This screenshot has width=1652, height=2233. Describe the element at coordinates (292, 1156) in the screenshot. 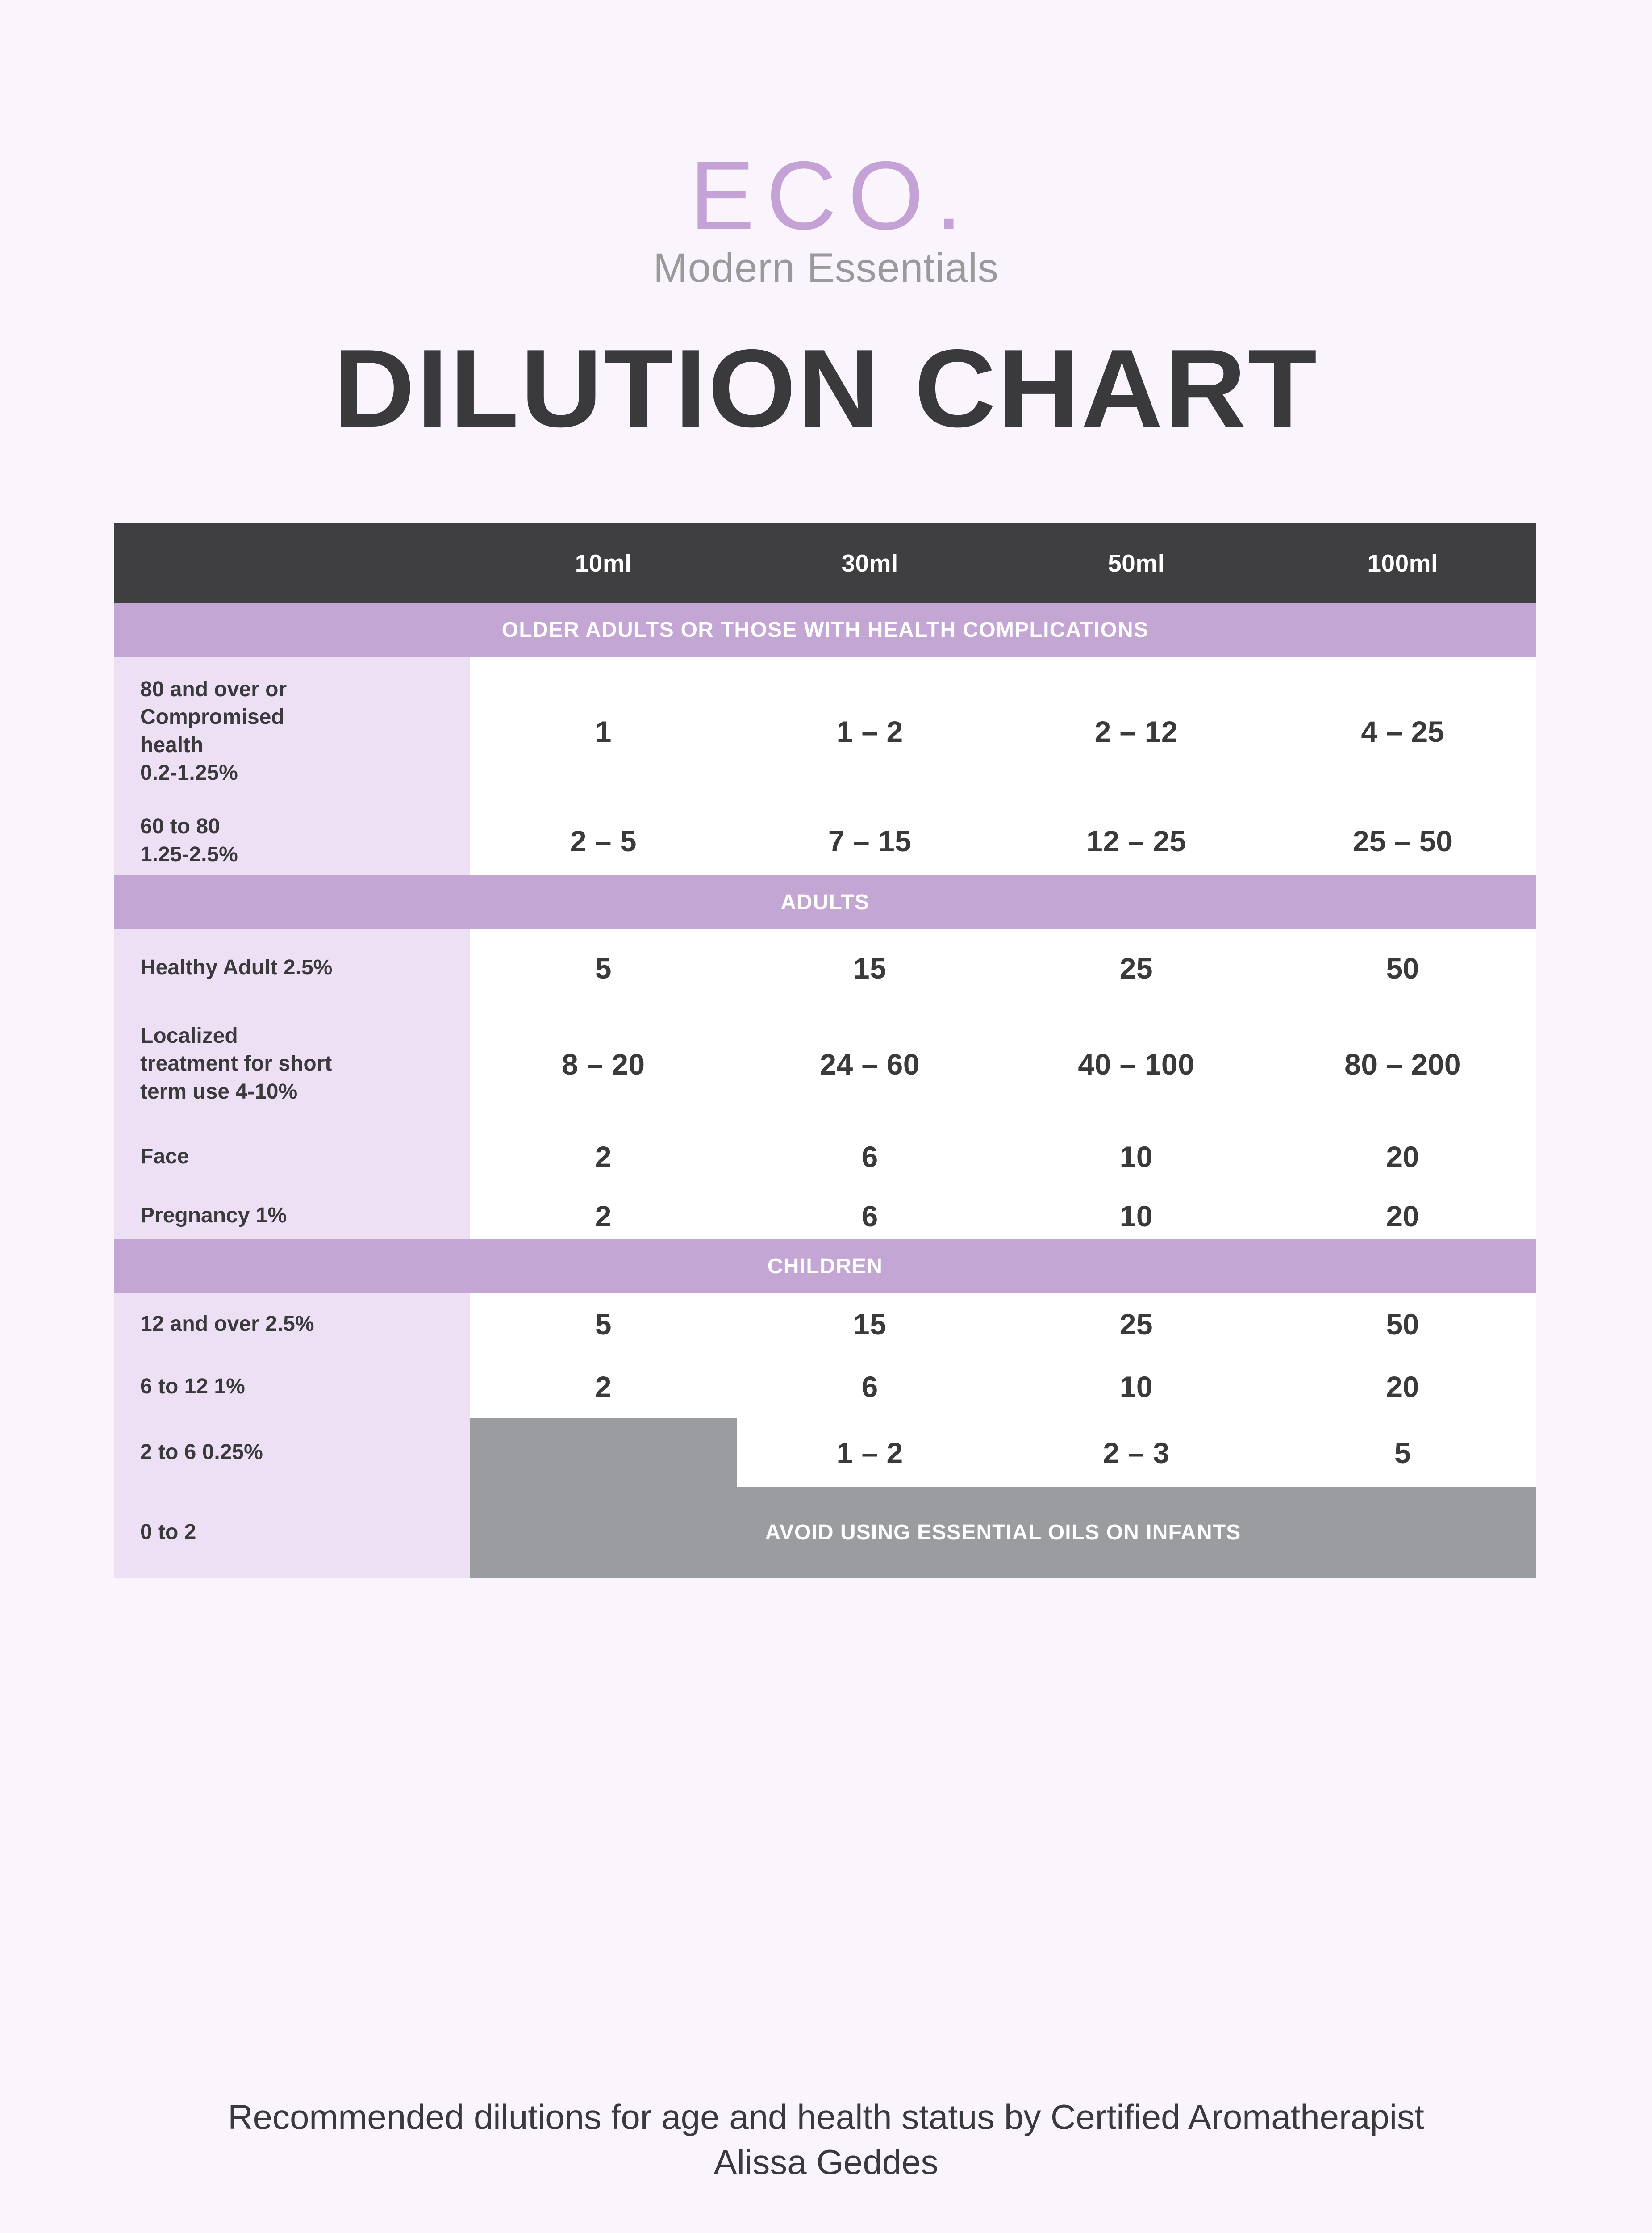

I see `row-label-cell: Face` at that location.